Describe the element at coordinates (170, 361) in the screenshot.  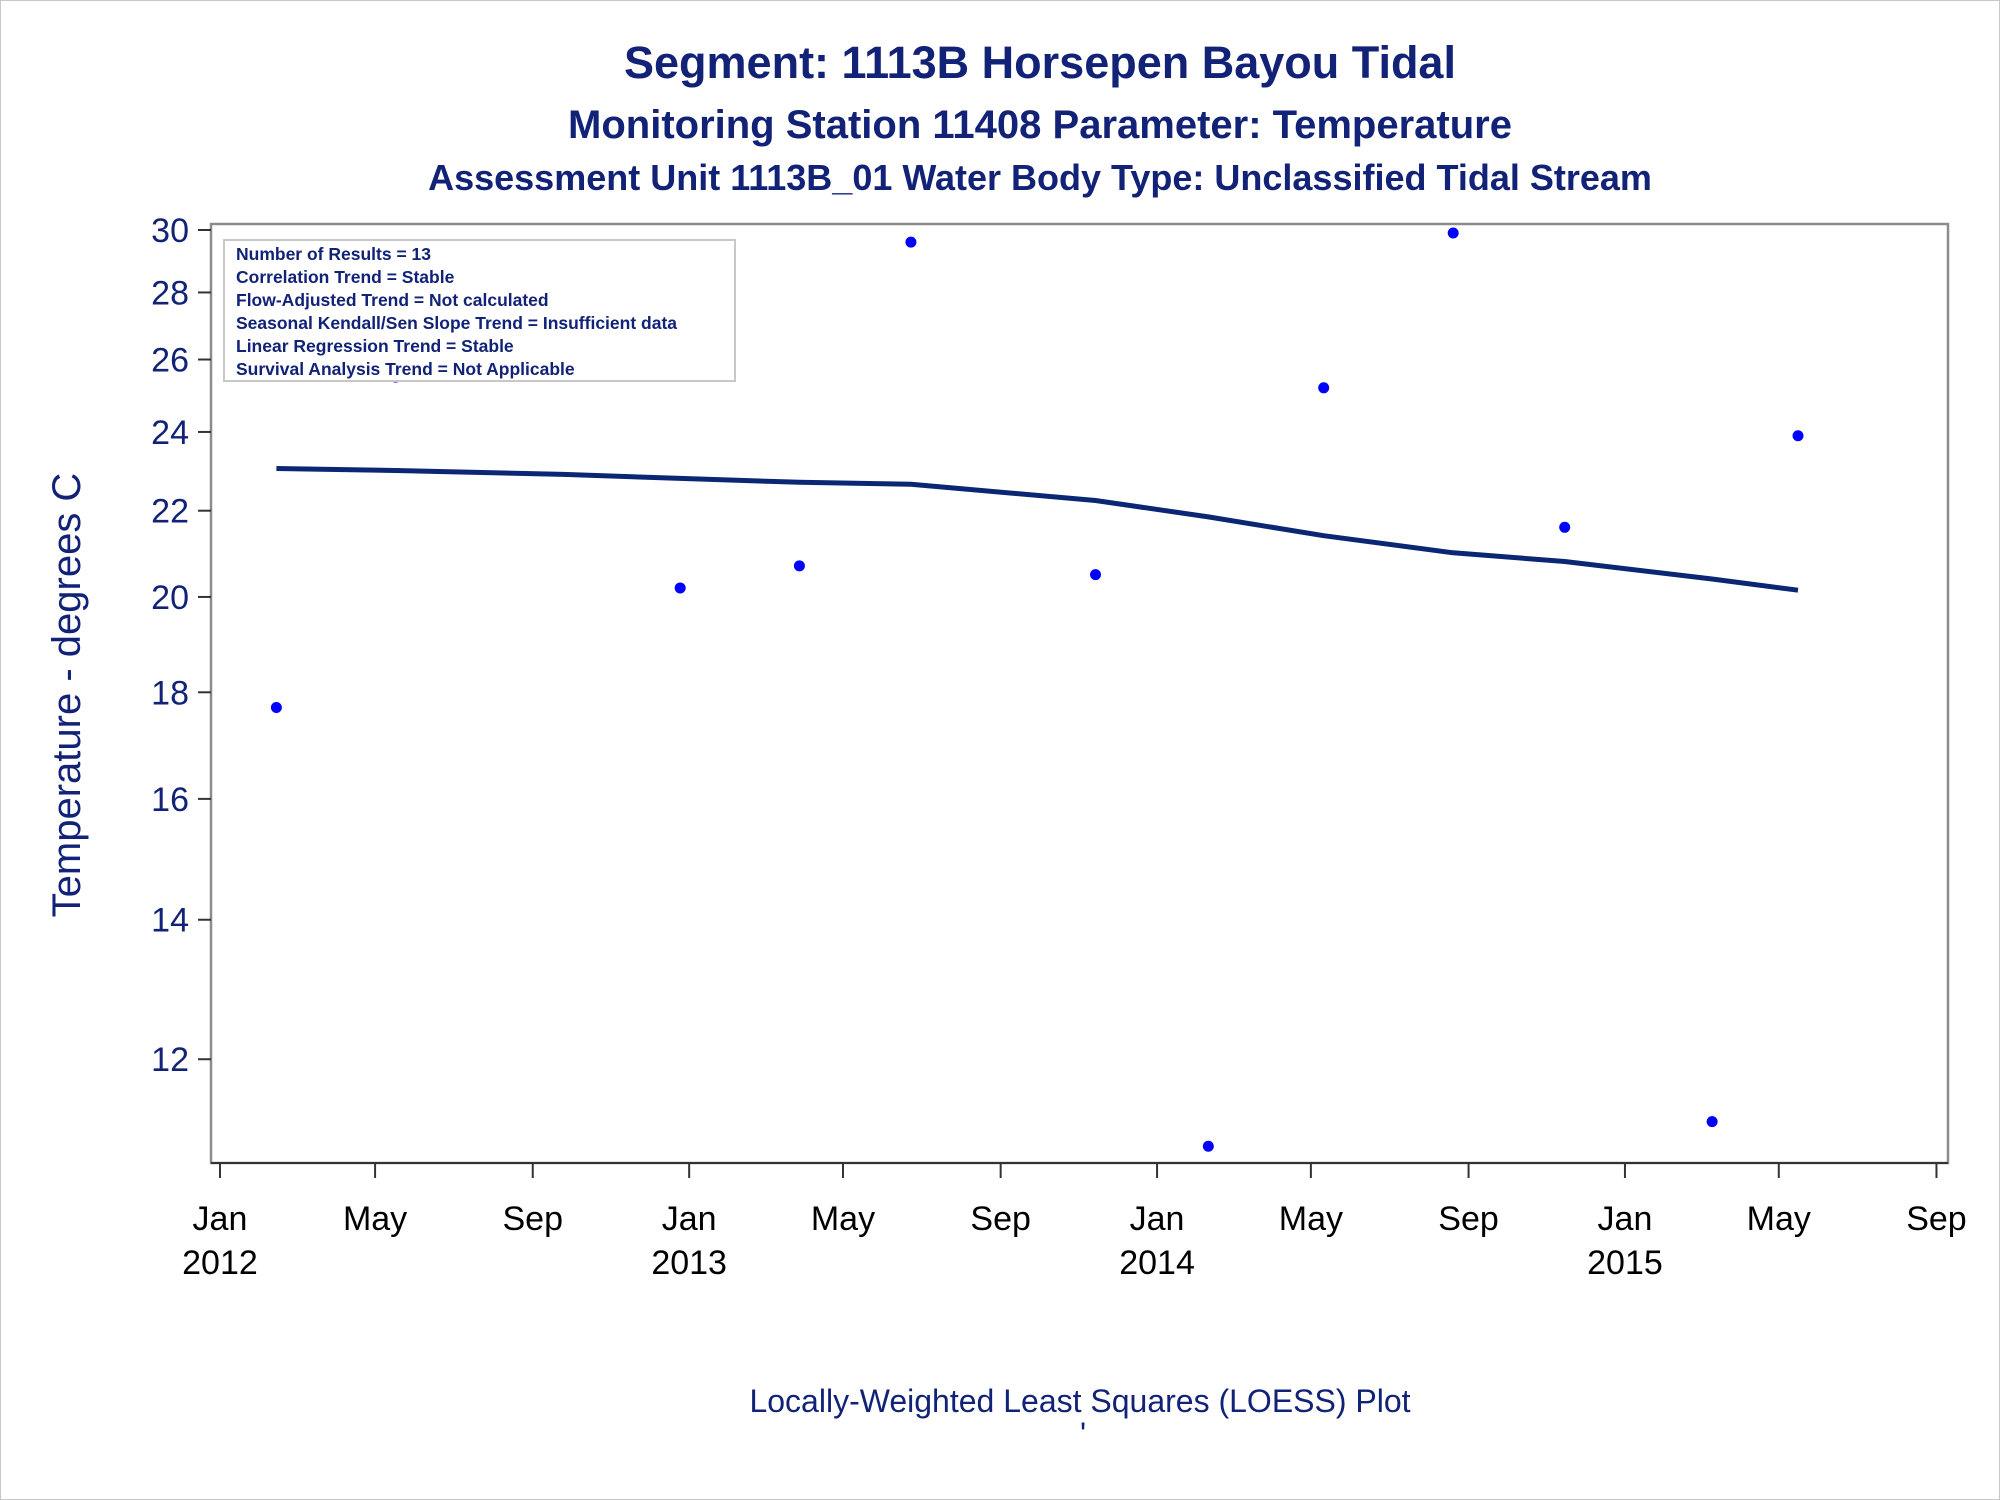
I see `y-tick-label: 26` at that location.